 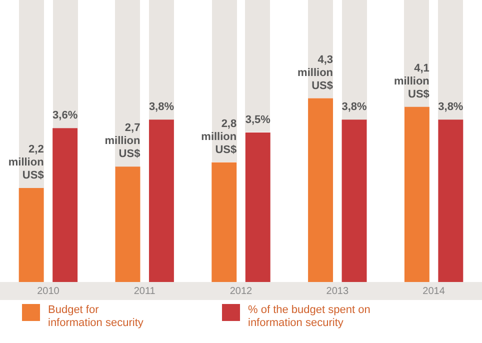 I want to click on data-label: 4,1 million US$, so click(x=412, y=81).